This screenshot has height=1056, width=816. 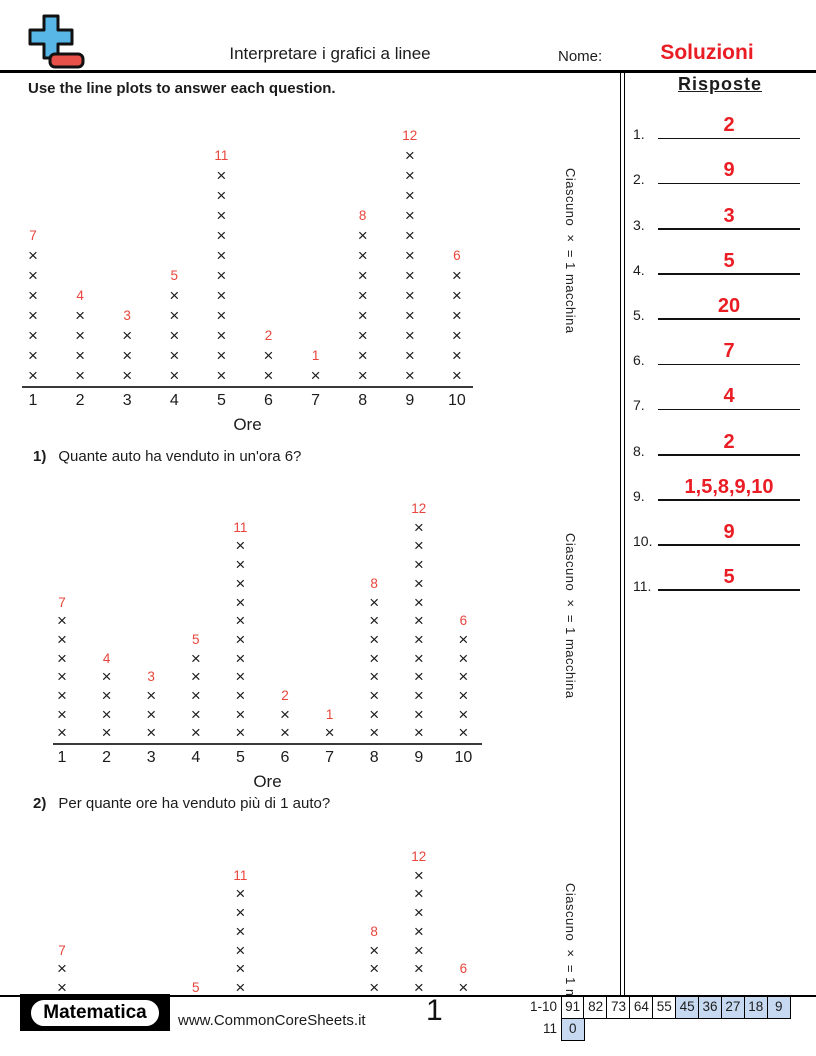 What do you see at coordinates (329, 714) in the screenshot?
I see `count-label: 1` at bounding box center [329, 714].